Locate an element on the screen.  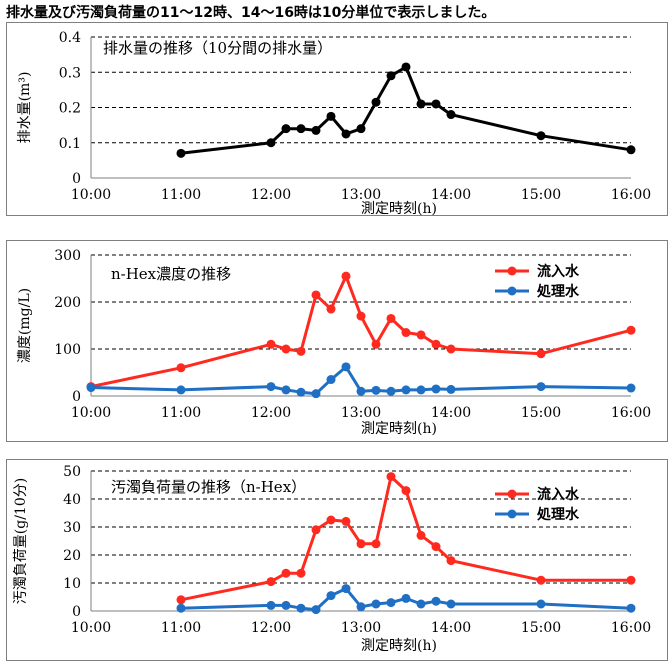
chart-title: n-Hex濃度の推移 is located at coordinates (171, 274).